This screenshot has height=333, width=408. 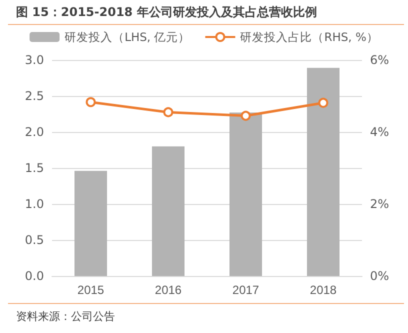 I want to click on x-tick-label: 2017, so click(x=246, y=290).